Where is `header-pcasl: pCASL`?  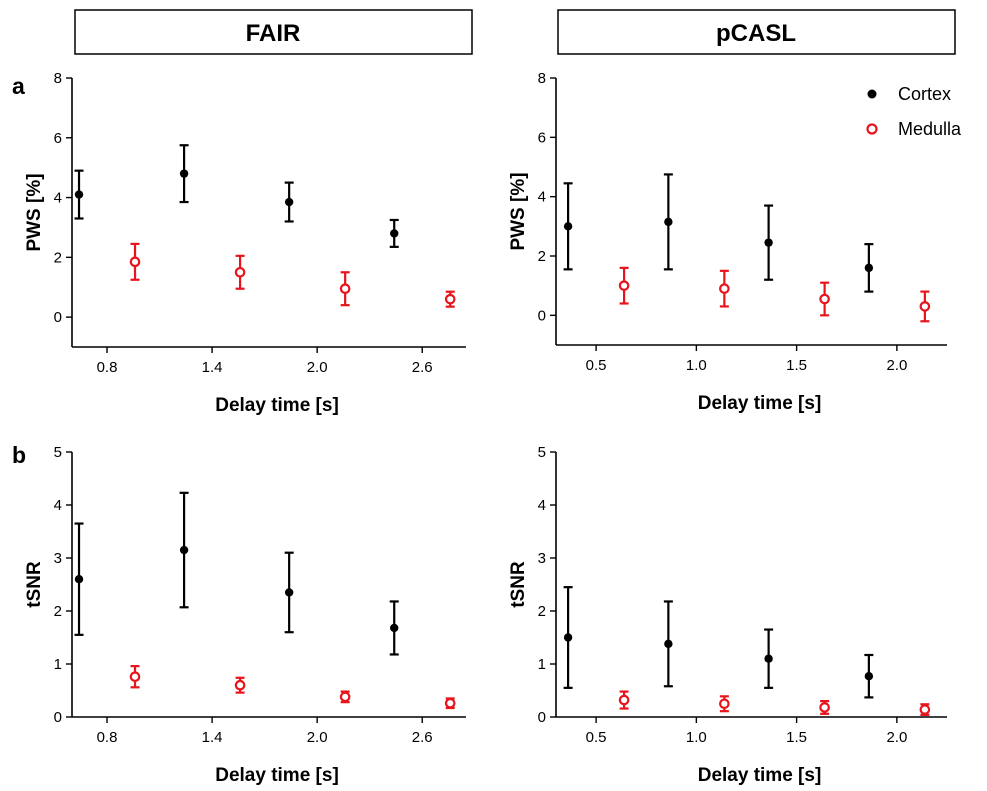
header-pcasl: pCASL is located at coordinates (756, 32).